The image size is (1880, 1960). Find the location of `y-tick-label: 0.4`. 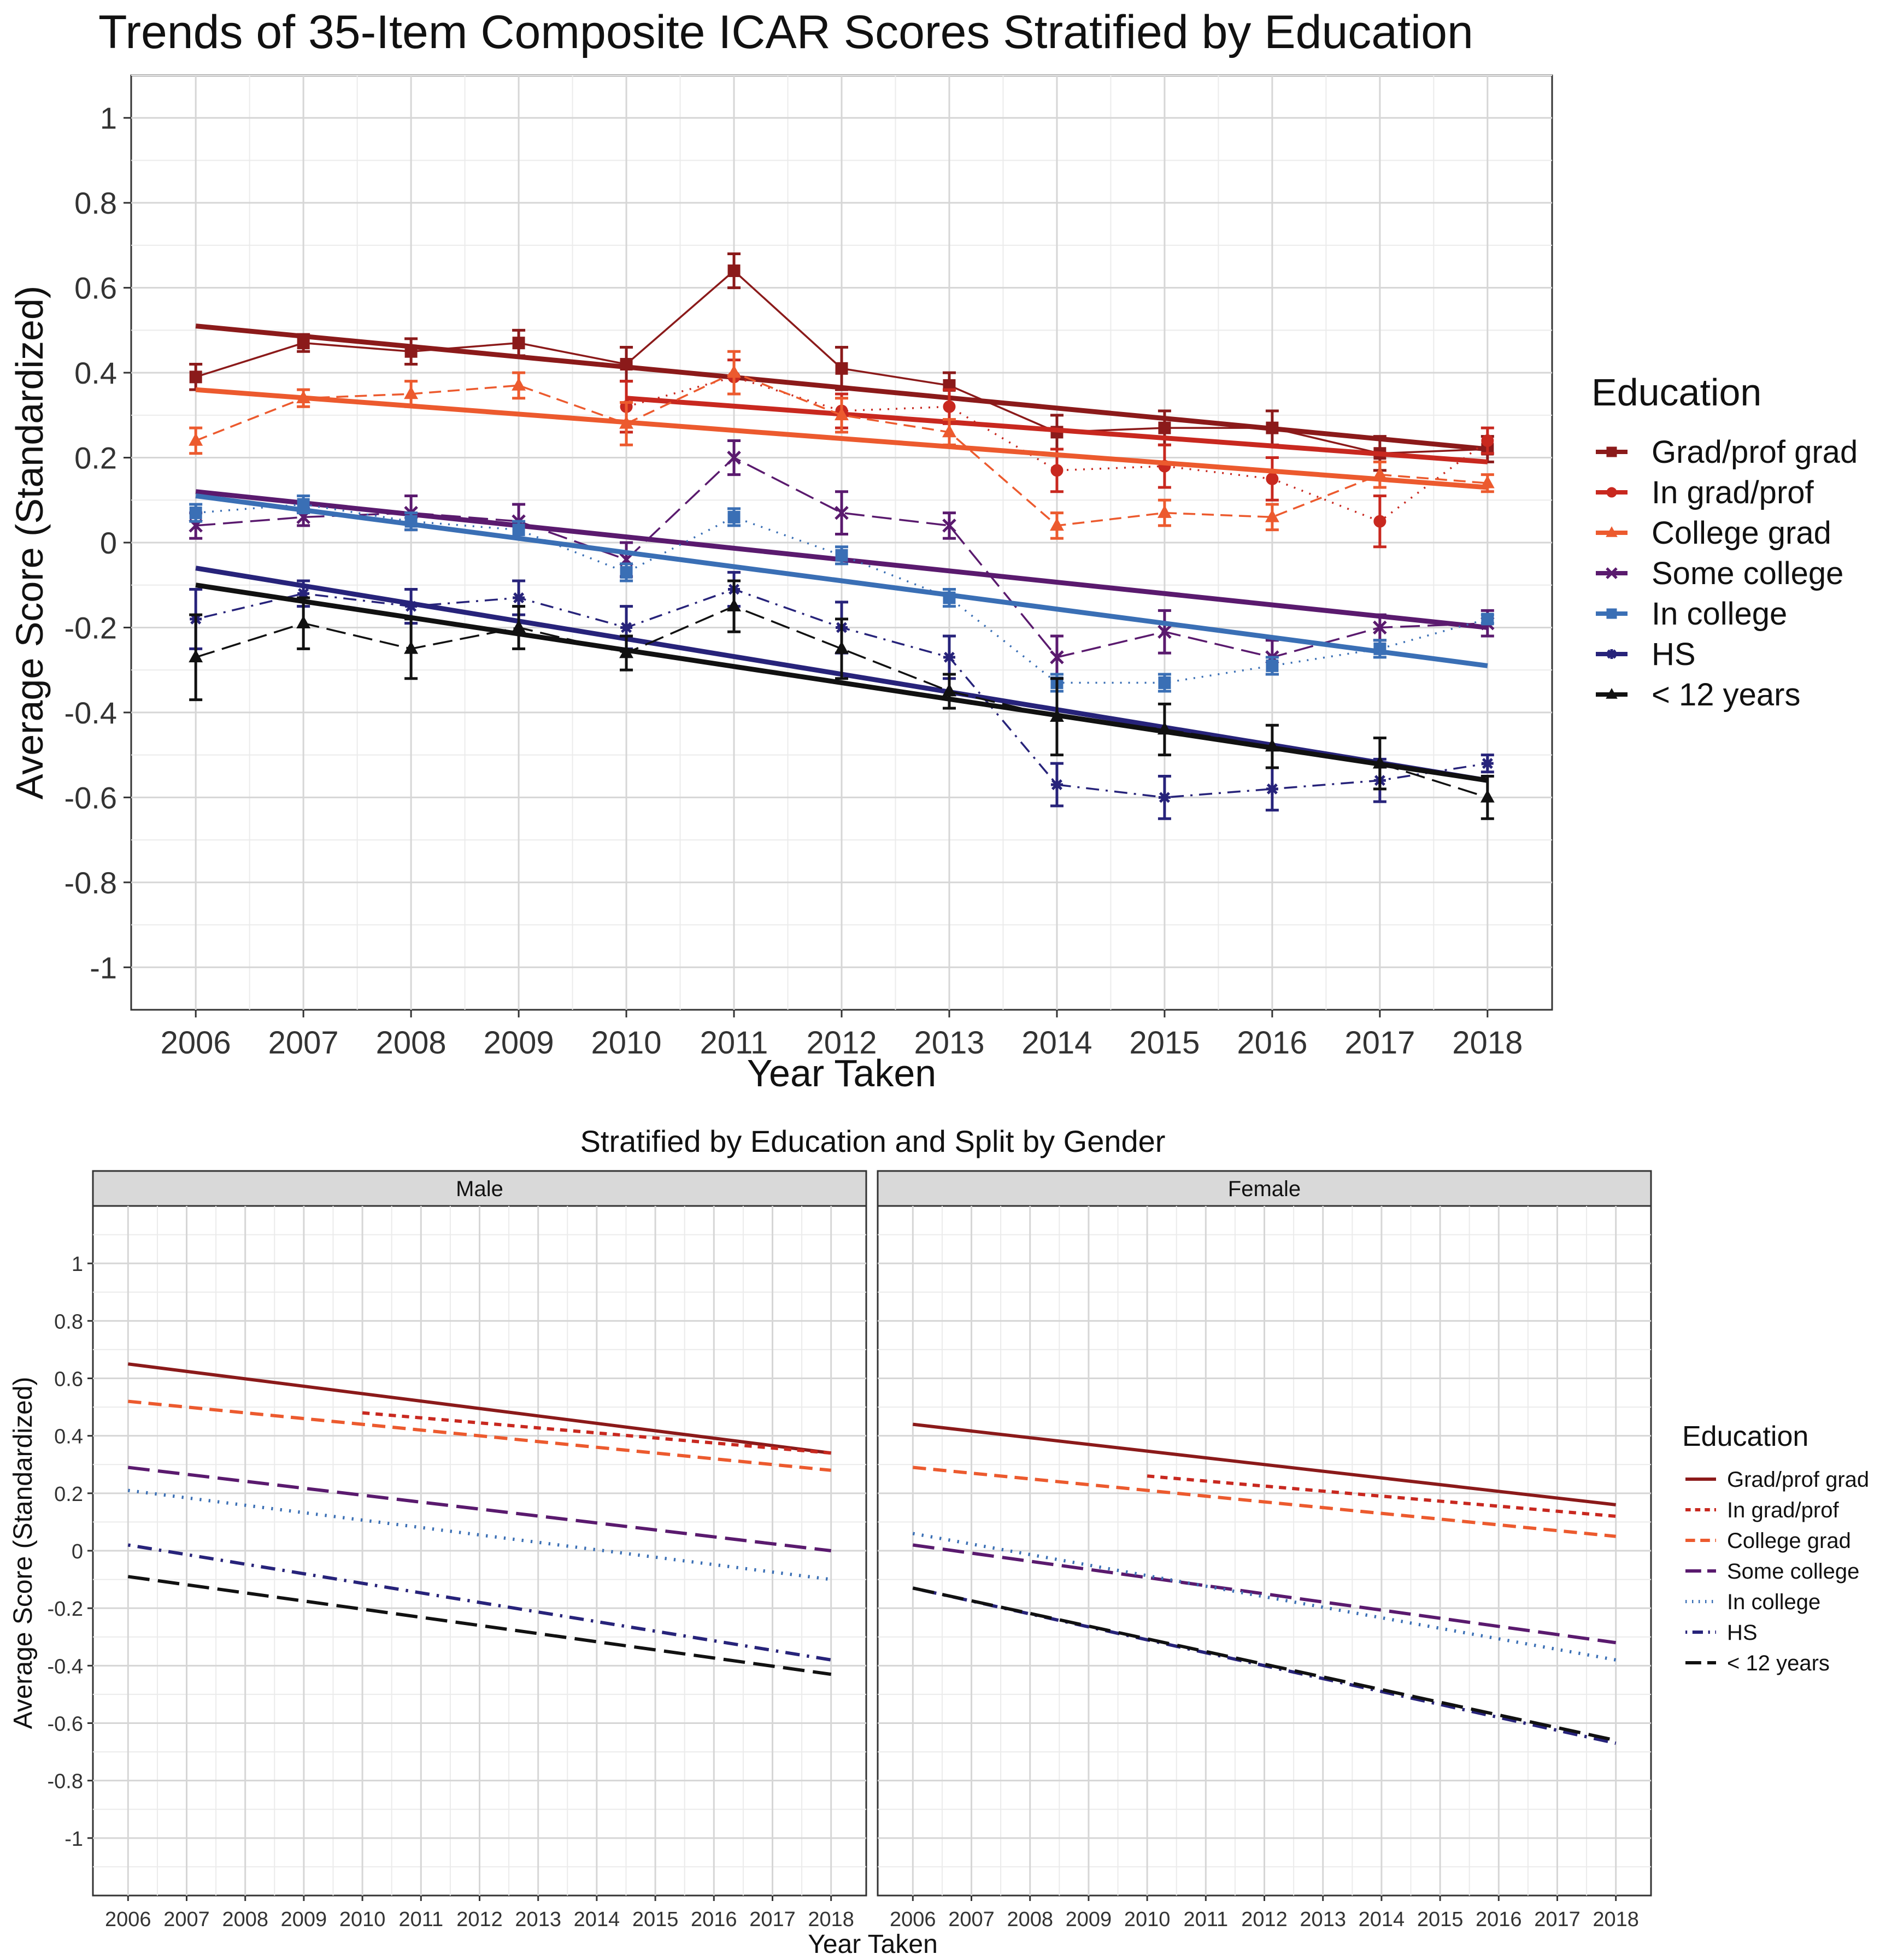

y-tick-label: 0.4 is located at coordinates (68, 1437).